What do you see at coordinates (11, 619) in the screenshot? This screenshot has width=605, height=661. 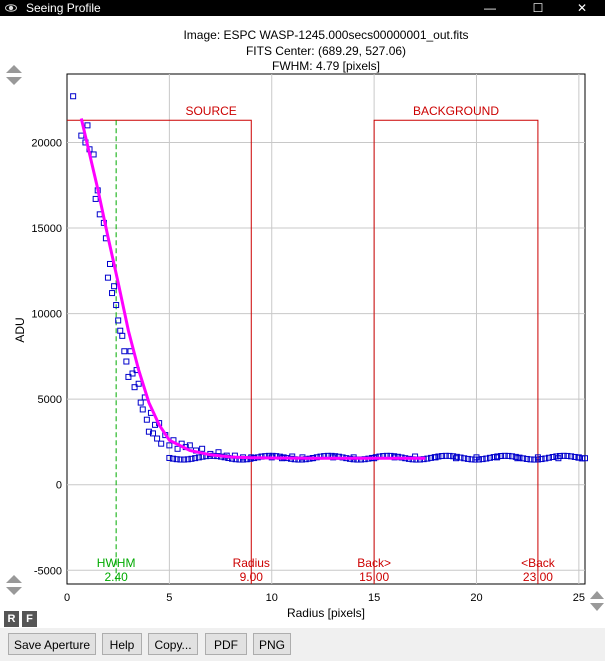 I see `r-button: R` at bounding box center [11, 619].